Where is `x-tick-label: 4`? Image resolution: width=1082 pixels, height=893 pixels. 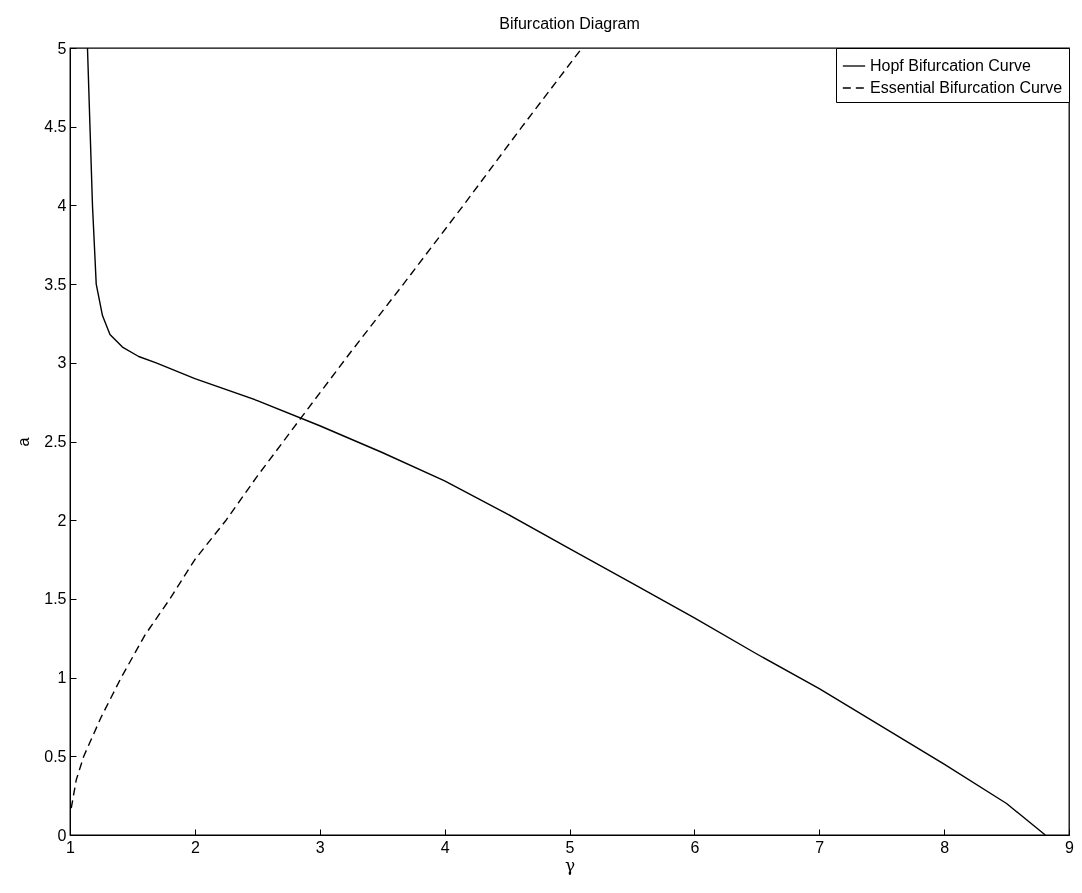
x-tick-label: 4 is located at coordinates (445, 847).